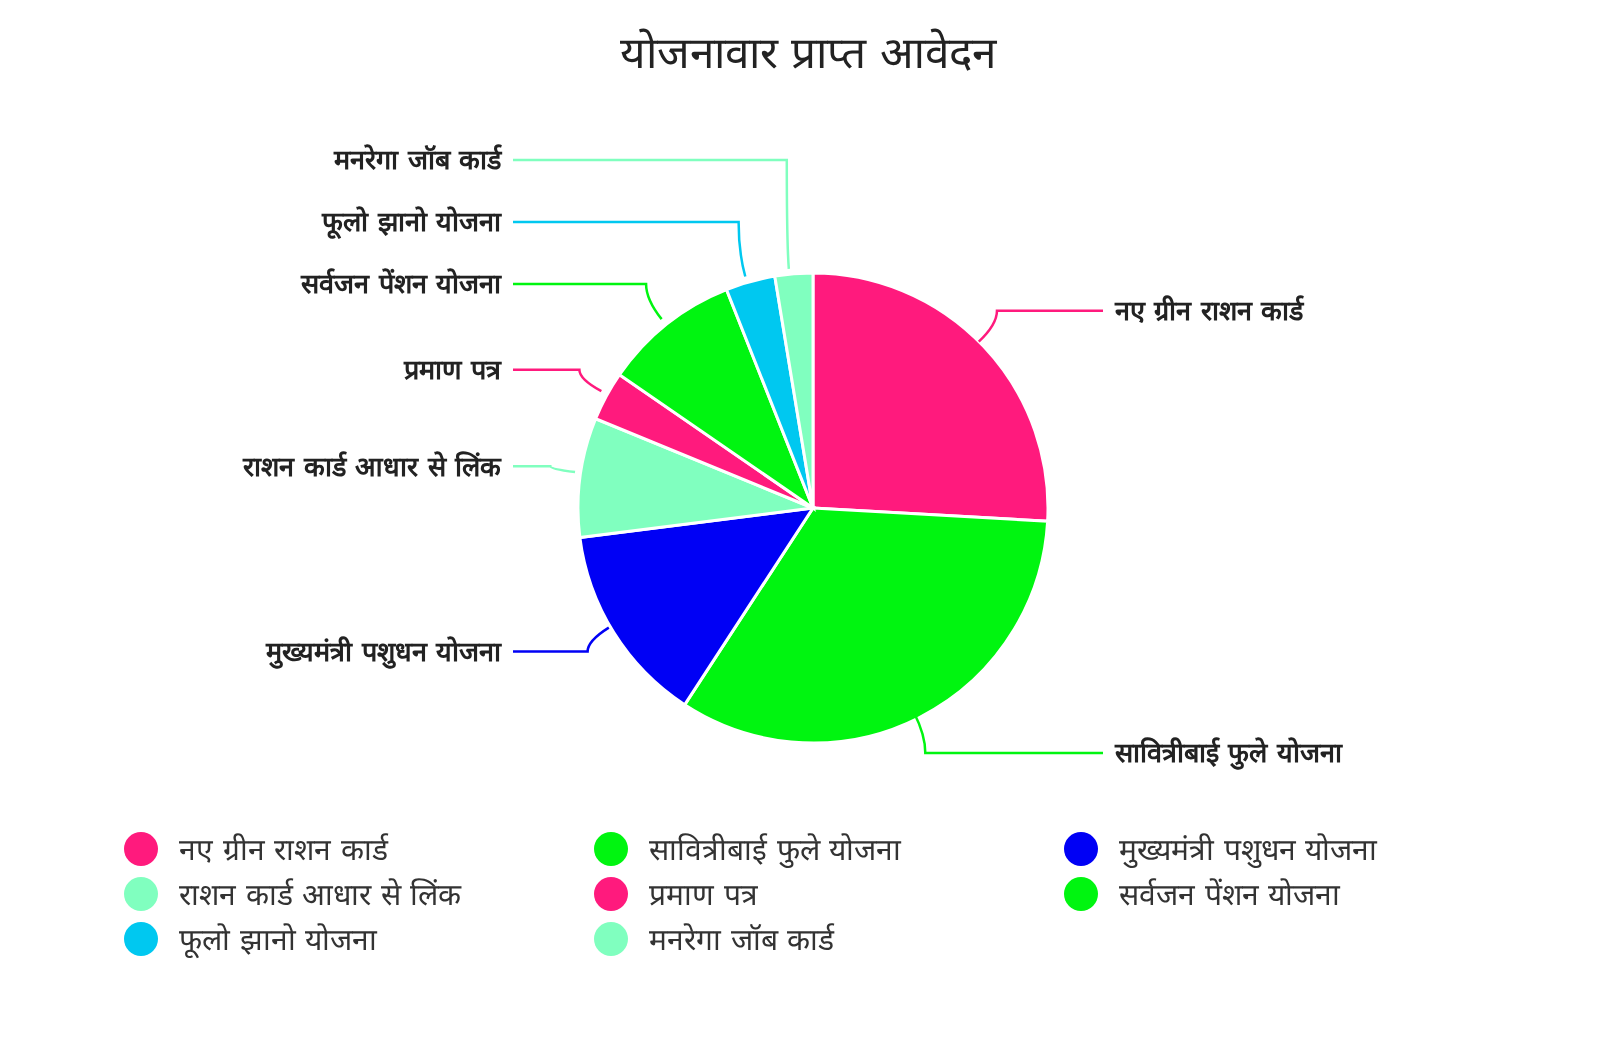  Describe the element at coordinates (1248, 850) in the screenshot. I see `legend-label: मुख्यमंत्री पशुधन योजना` at that location.